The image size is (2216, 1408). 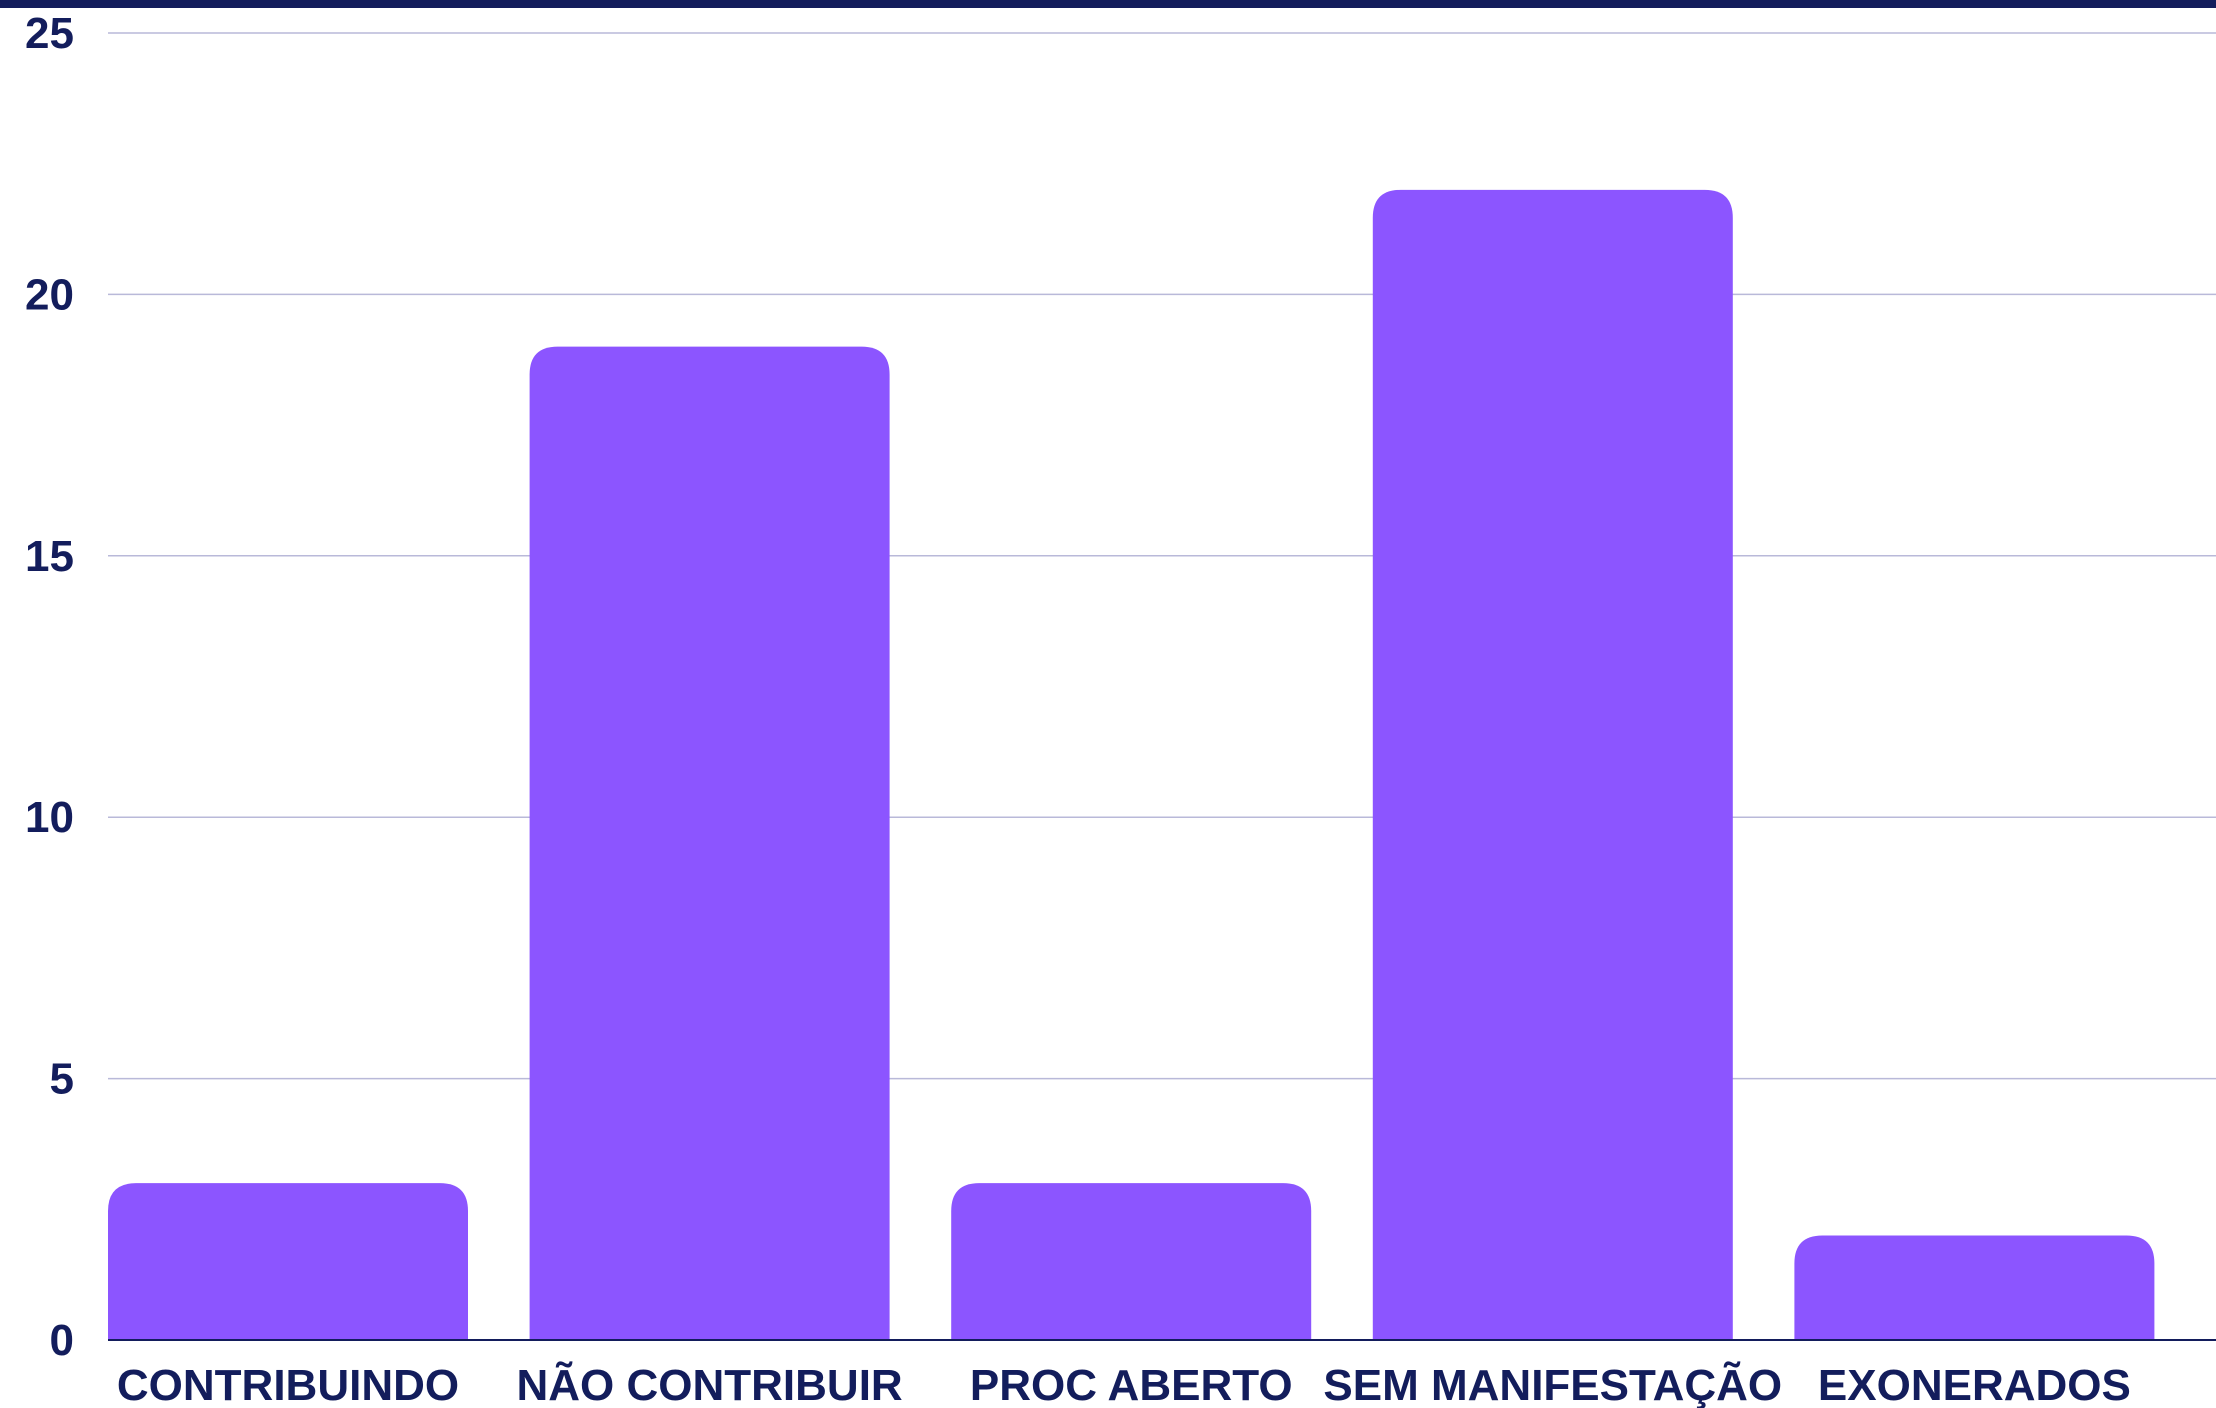 I want to click on bar-contribuindo, so click(x=288, y=1261).